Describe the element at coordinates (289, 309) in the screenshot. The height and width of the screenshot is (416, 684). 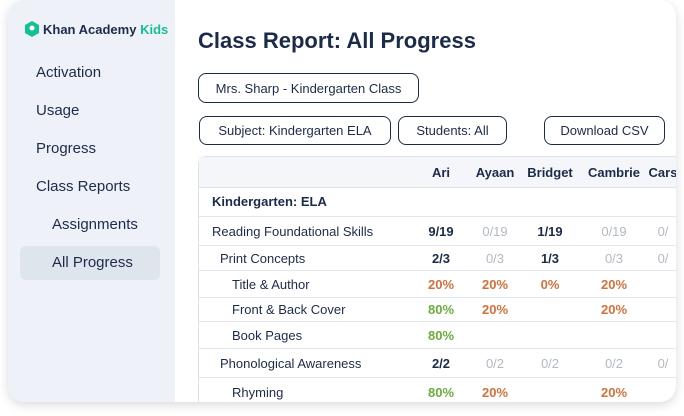
I see `row-label: Front & Back Cover` at that location.